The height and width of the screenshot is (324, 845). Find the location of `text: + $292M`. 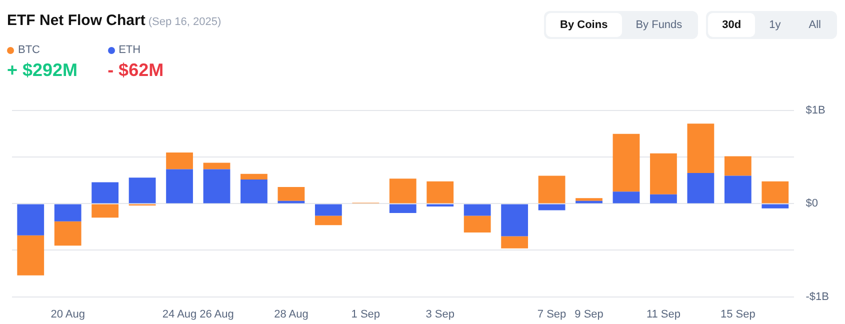

text: + $292M is located at coordinates (42, 70).